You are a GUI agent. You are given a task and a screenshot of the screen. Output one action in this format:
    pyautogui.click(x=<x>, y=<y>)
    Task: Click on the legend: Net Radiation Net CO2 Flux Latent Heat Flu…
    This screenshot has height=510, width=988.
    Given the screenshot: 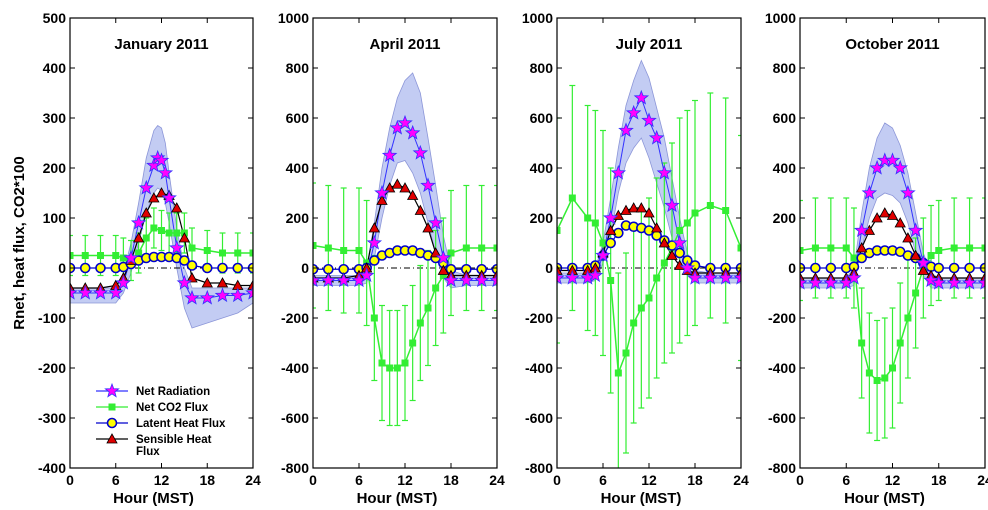 What is the action you would take?
    pyautogui.click(x=169, y=420)
    